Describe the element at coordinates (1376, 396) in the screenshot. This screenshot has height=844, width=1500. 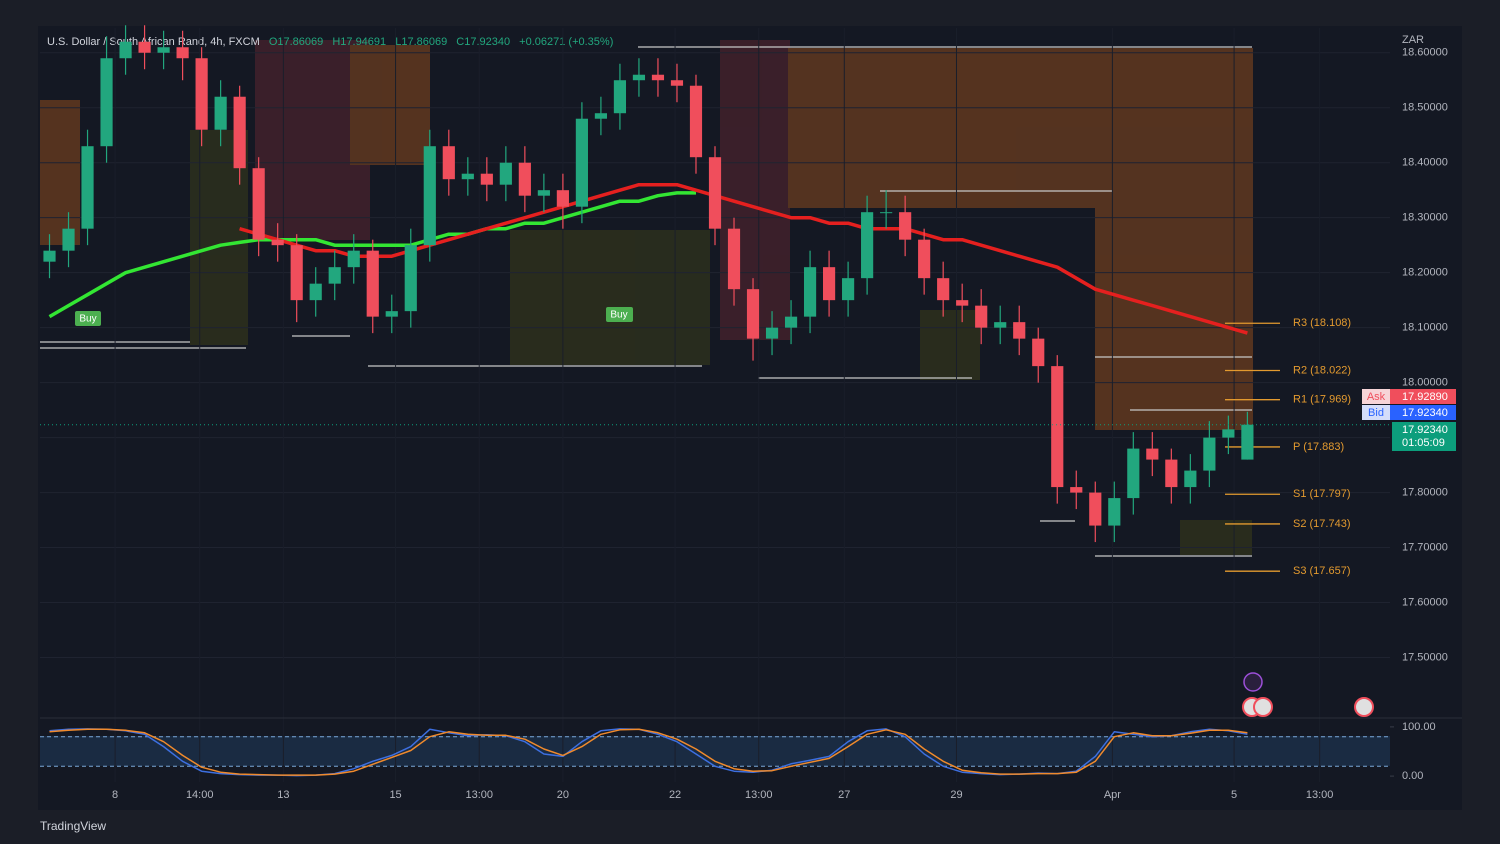
I see `ask-tag` at that location.